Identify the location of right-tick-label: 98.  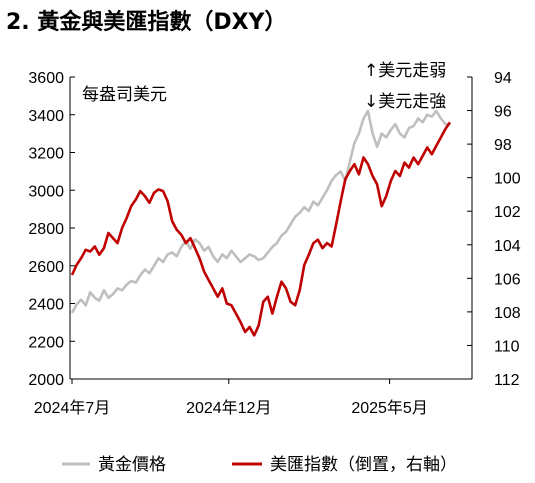
(503, 145).